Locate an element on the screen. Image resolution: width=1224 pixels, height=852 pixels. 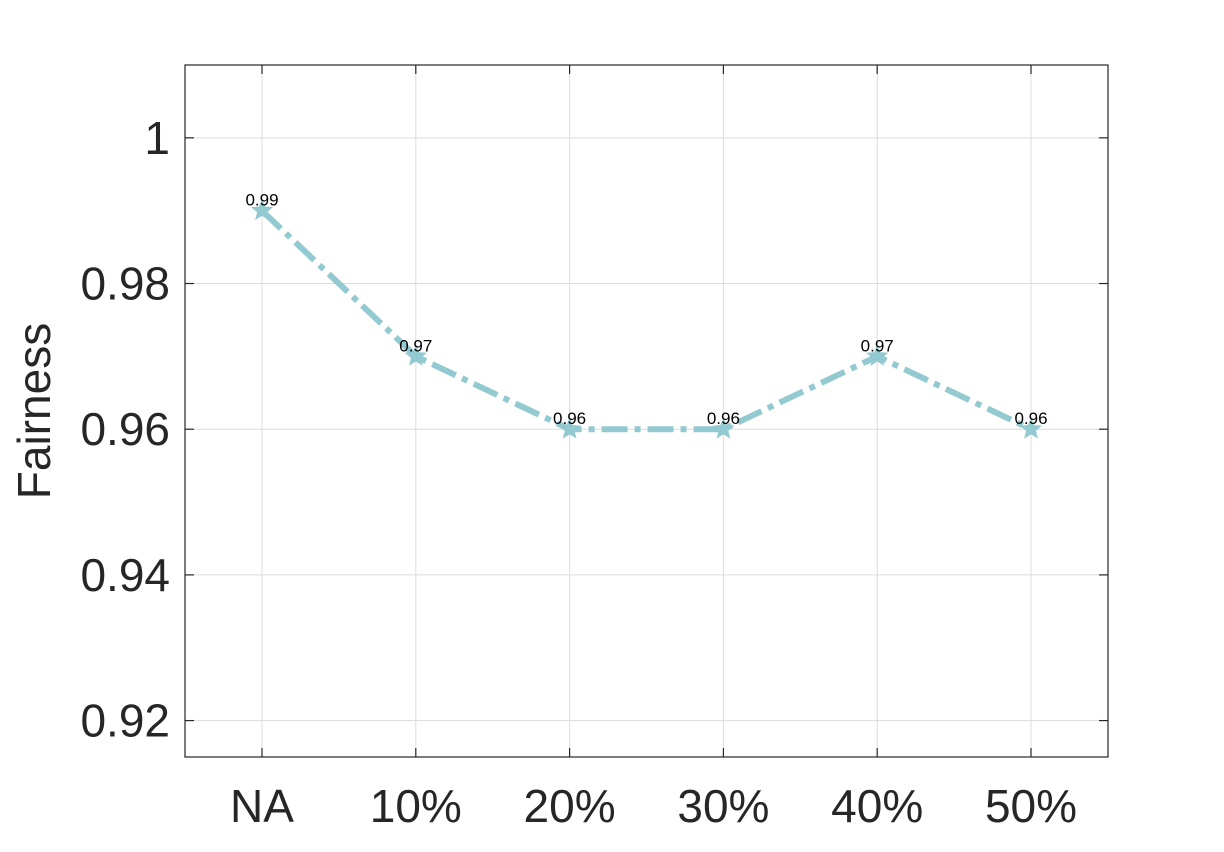
x-tick-label: 40% is located at coordinates (877, 806).